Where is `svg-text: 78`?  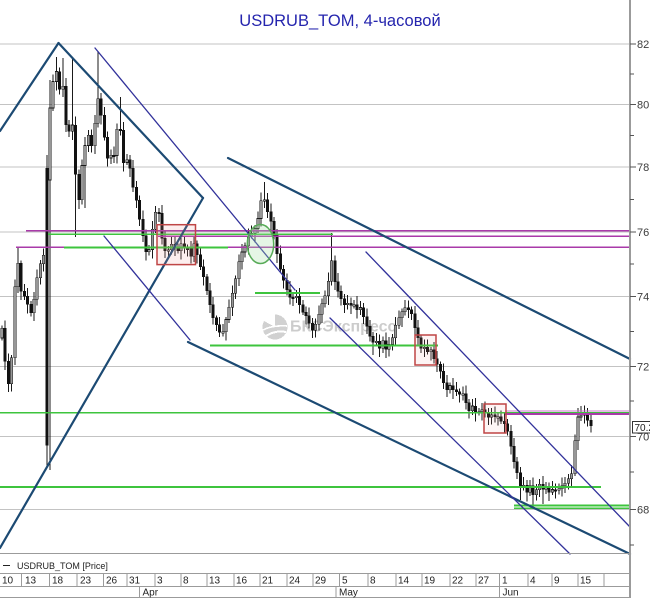 svg-text: 78 is located at coordinates (643, 168).